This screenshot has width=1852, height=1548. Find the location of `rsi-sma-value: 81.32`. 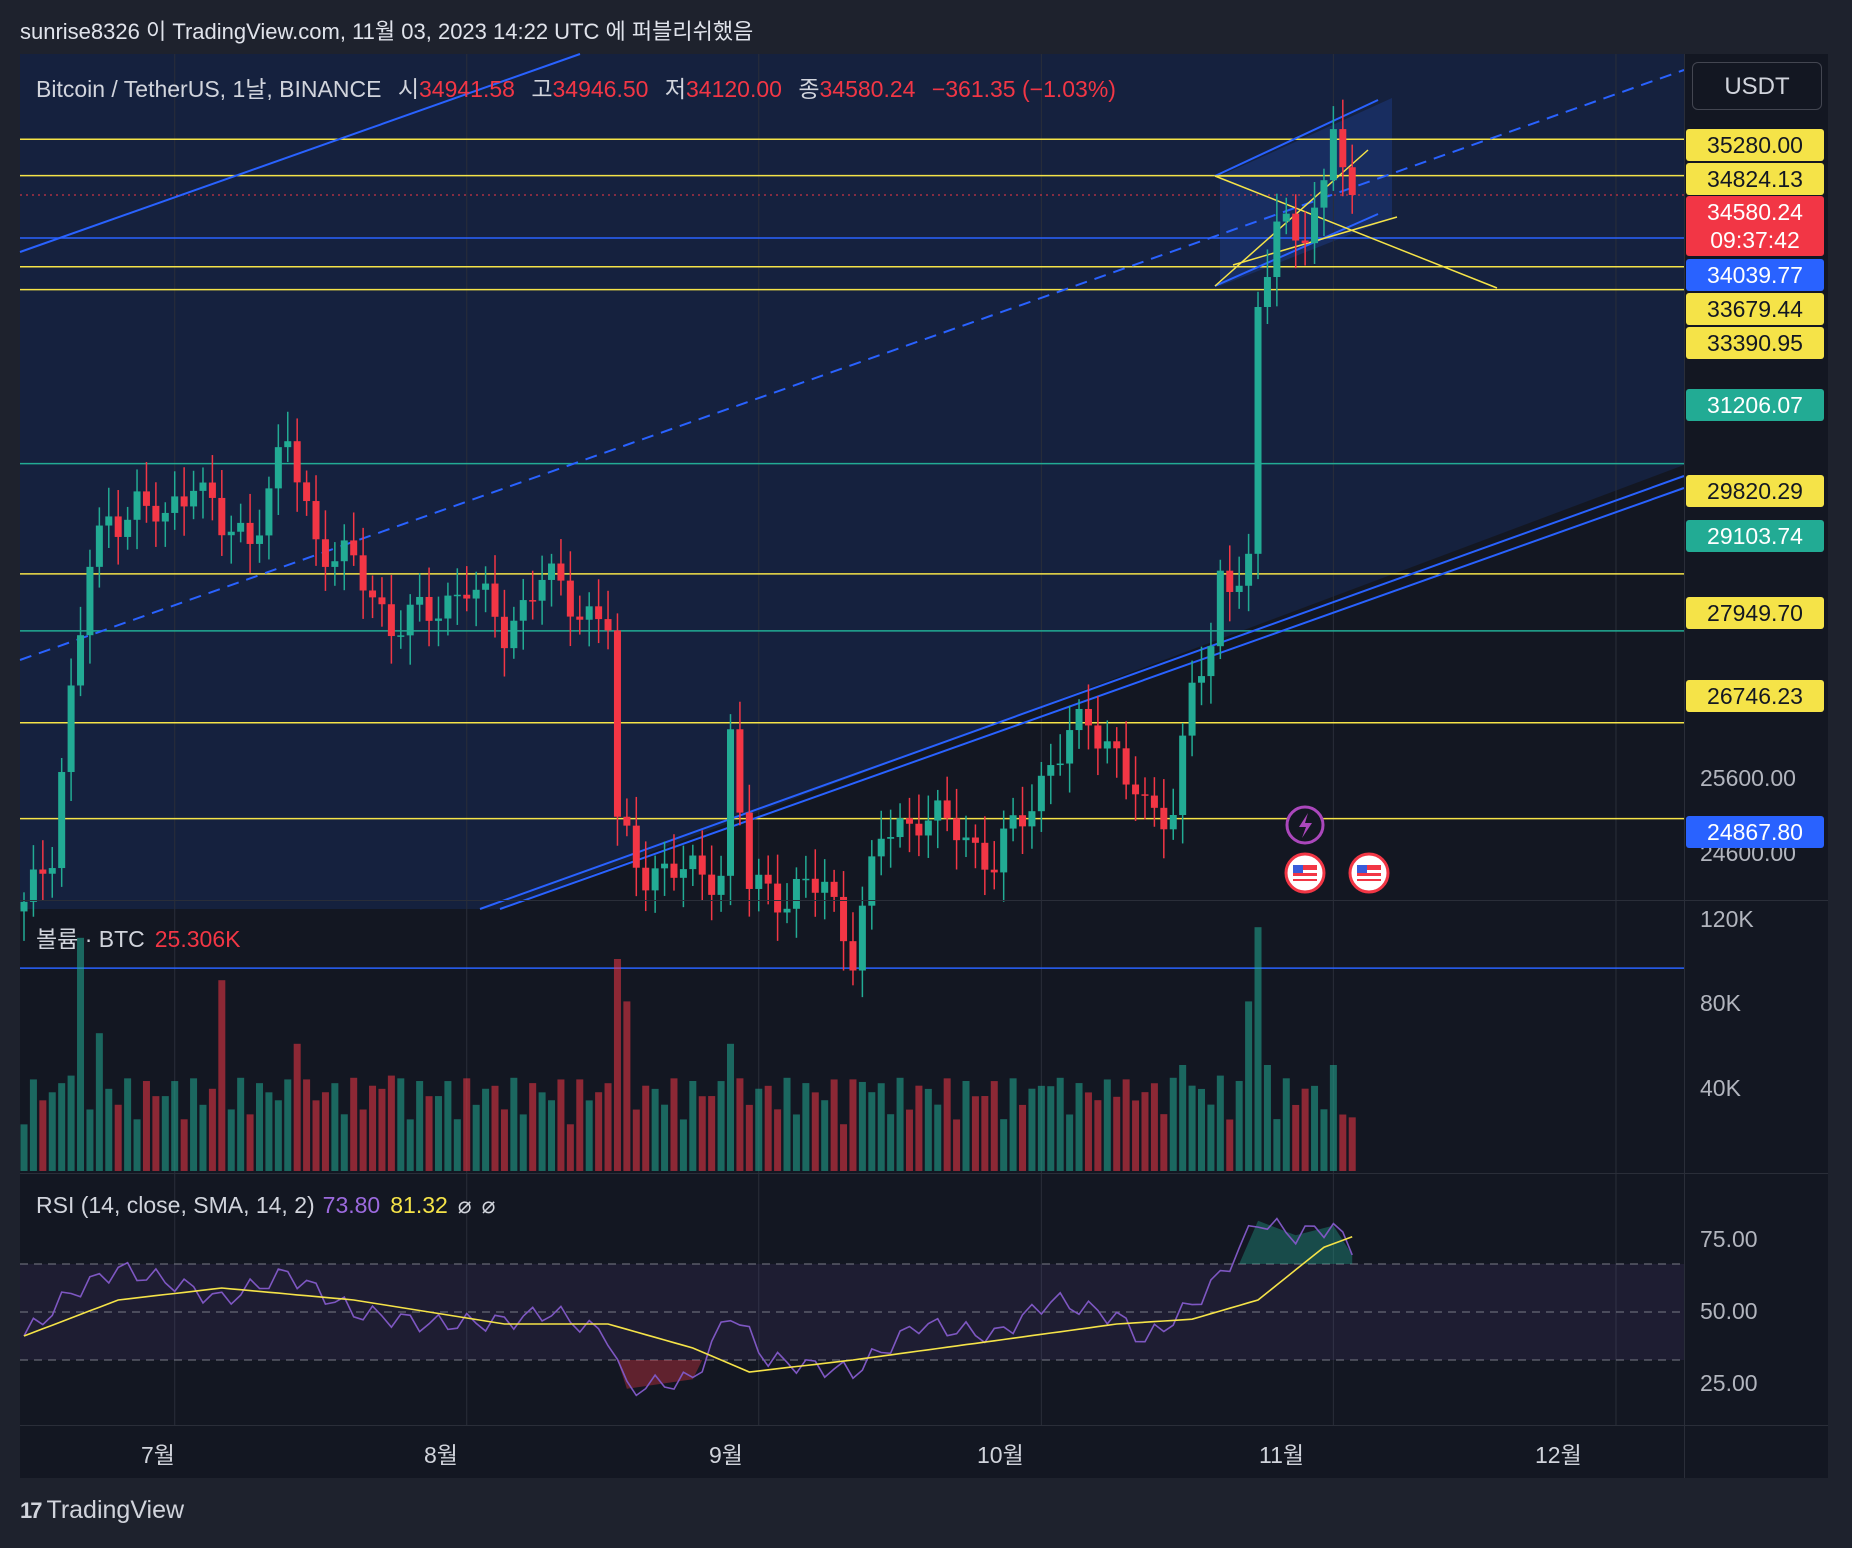

rsi-sma-value: 81.32 is located at coordinates (419, 1205).